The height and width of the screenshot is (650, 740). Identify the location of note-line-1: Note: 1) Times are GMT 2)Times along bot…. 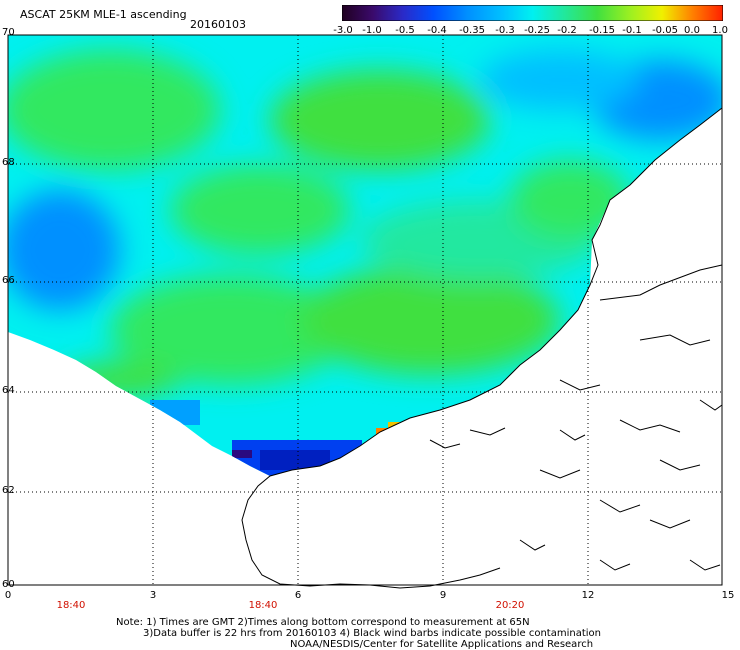
(323, 622).